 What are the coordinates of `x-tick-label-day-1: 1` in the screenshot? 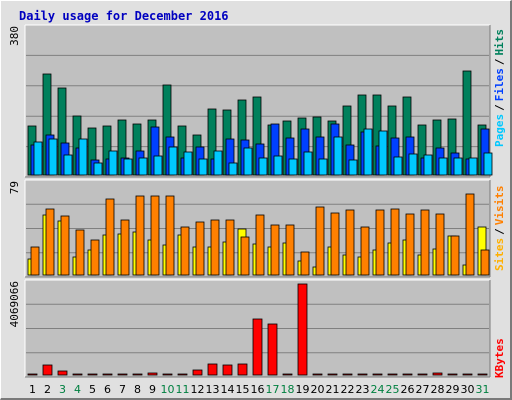 It's located at (32, 389).